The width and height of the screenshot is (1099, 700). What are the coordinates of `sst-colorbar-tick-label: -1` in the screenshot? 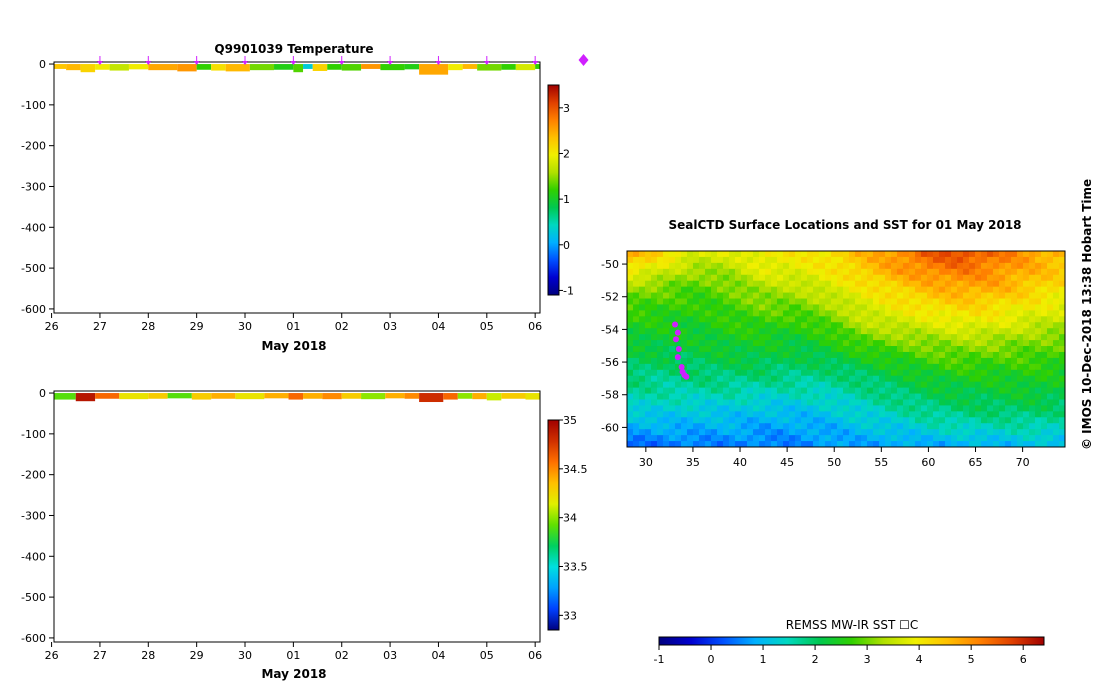 It's located at (659, 659).